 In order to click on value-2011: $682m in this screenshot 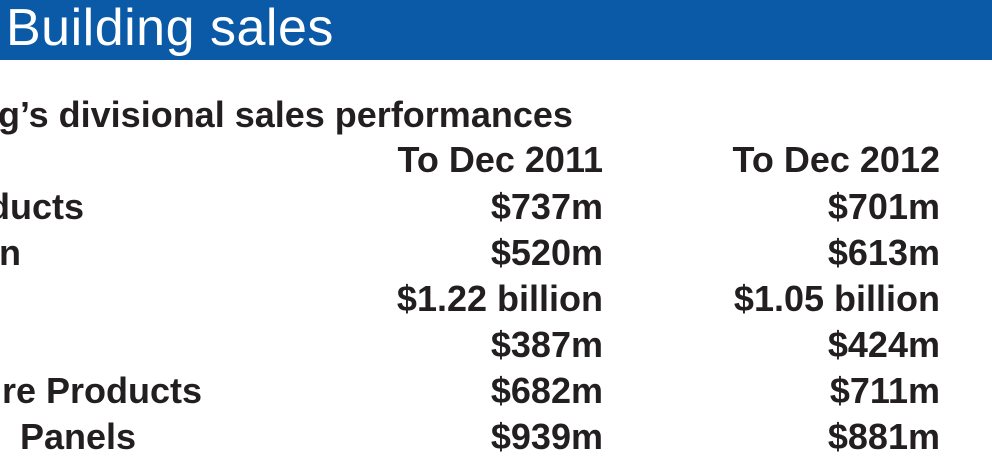, I will do `click(546, 390)`.